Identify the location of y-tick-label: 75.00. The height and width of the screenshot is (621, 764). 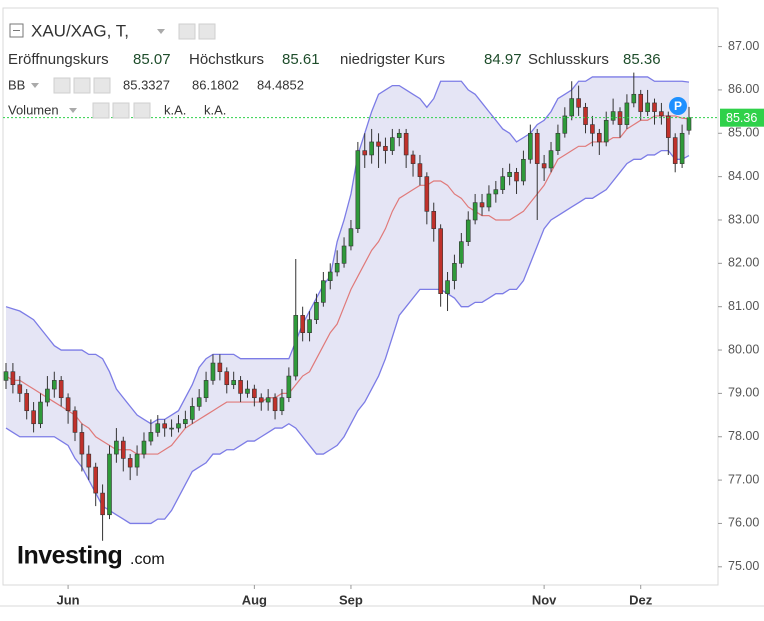
(743, 566).